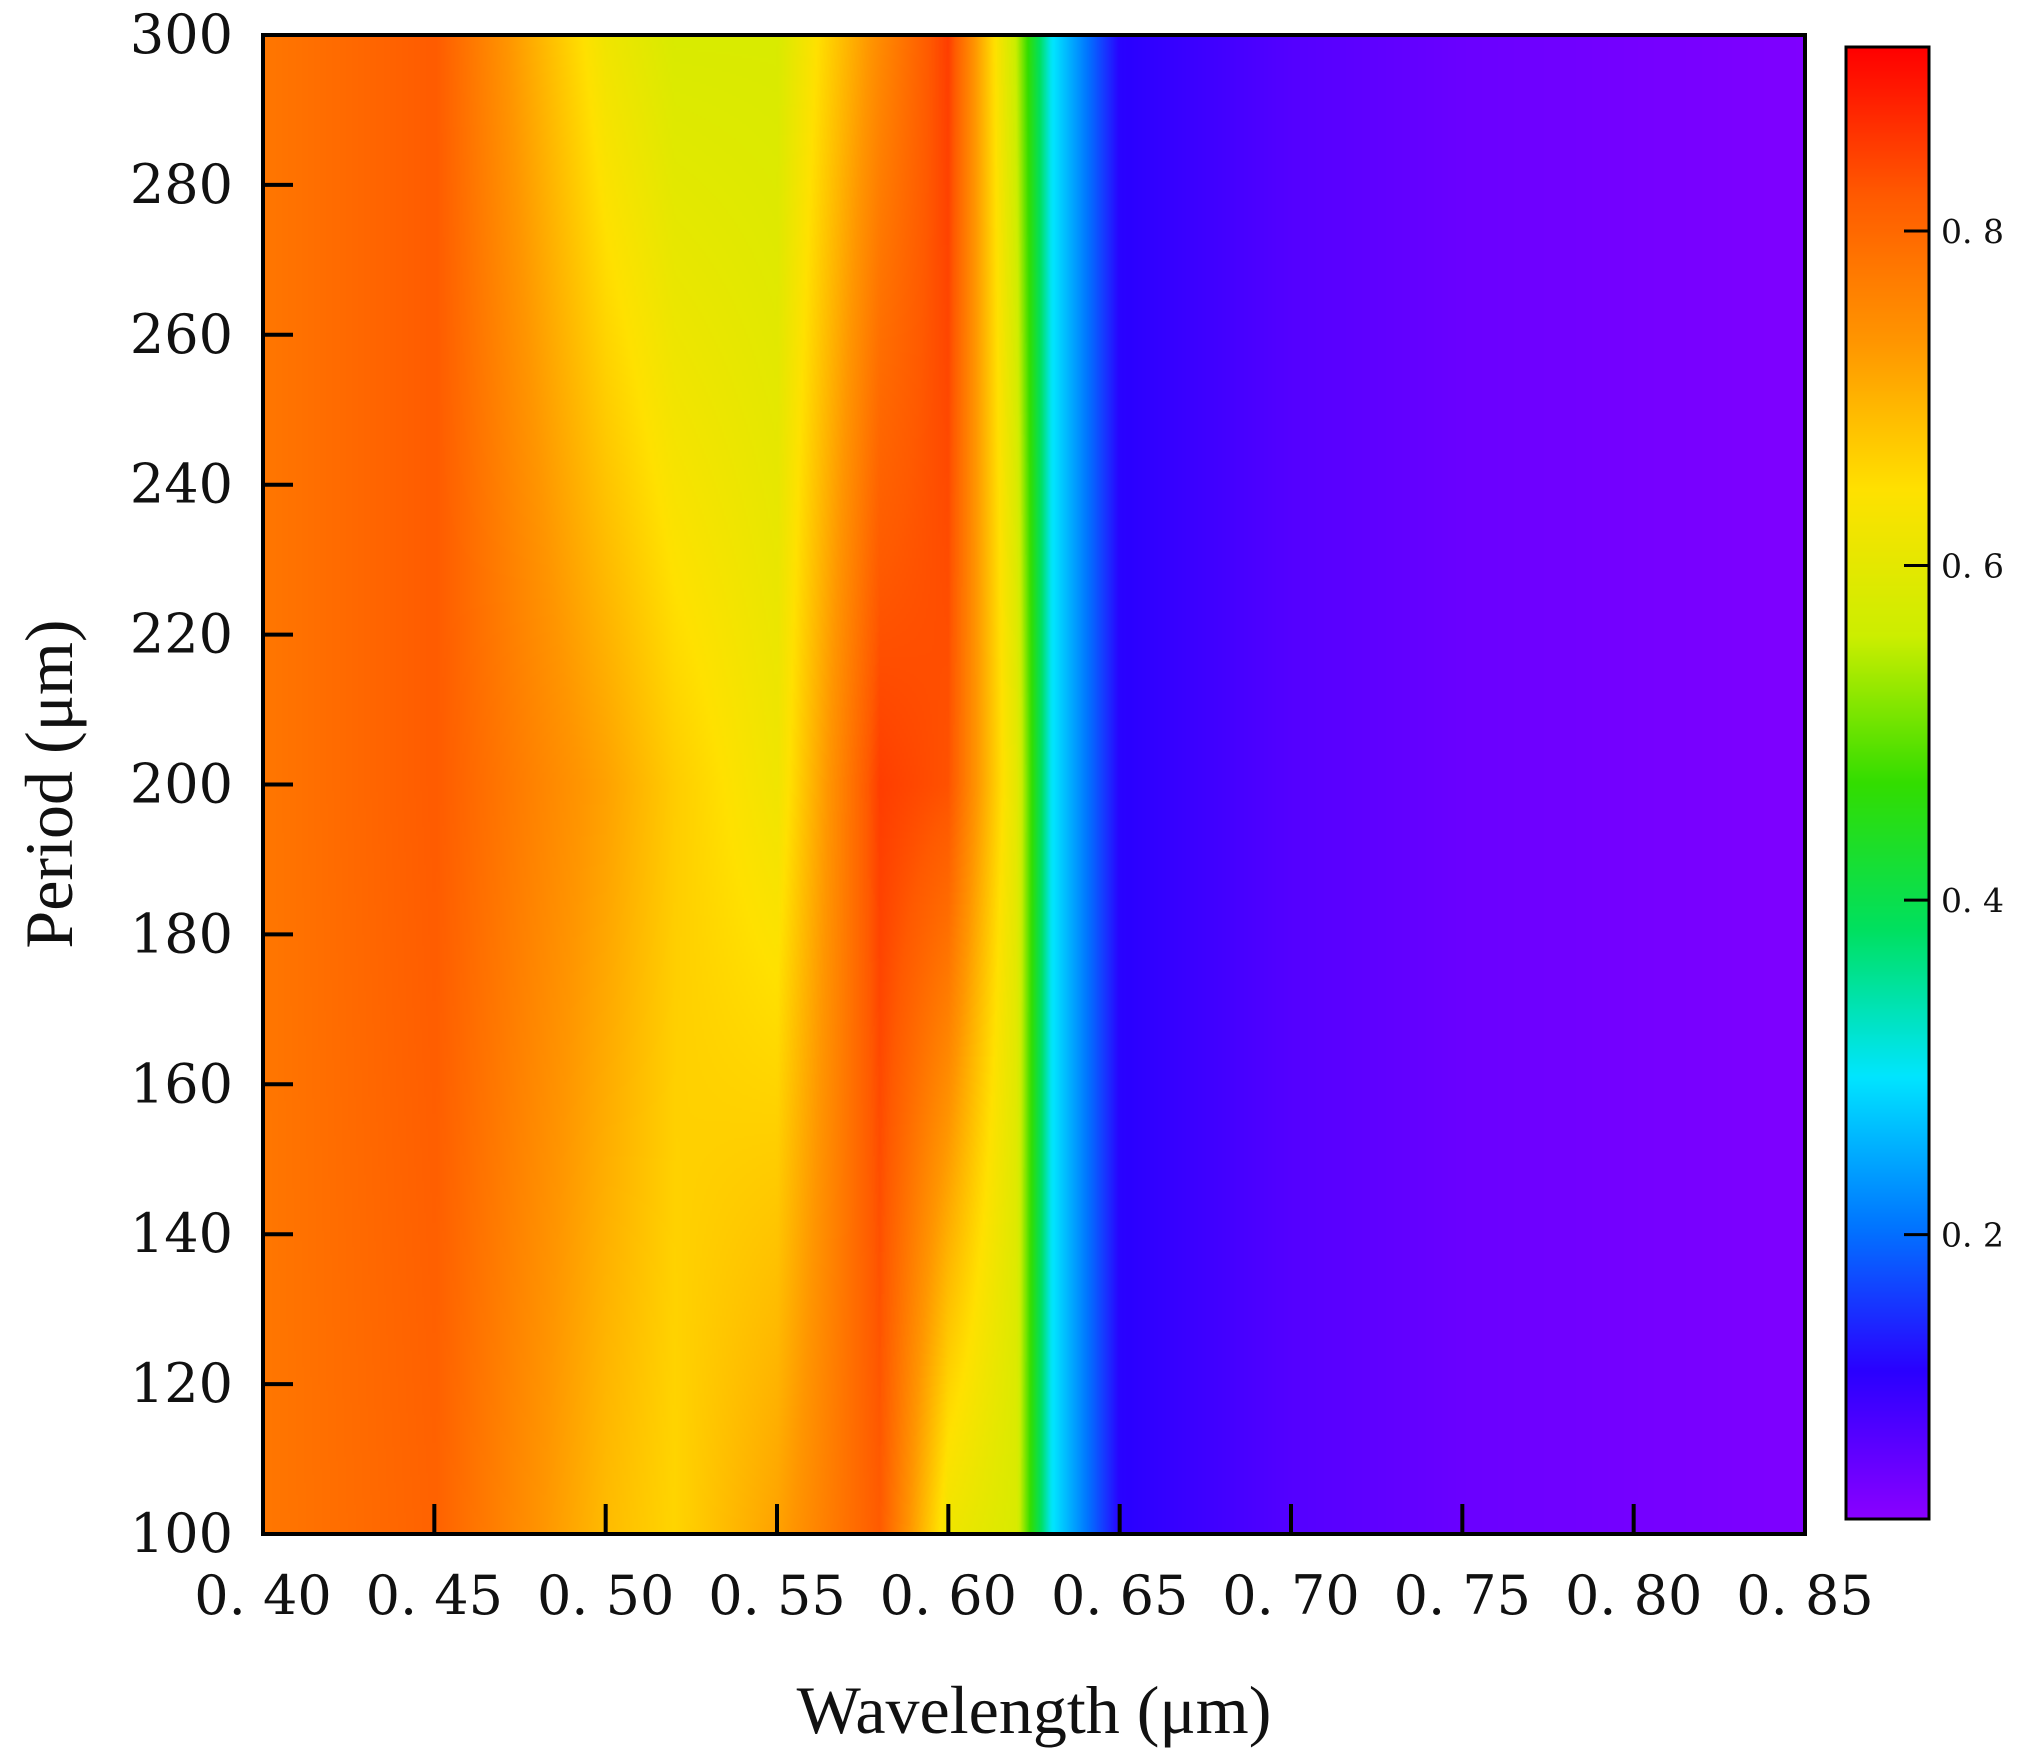  What do you see at coordinates (49, 783) in the screenshot?
I see `y-axis-title: Period (μm)` at bounding box center [49, 783].